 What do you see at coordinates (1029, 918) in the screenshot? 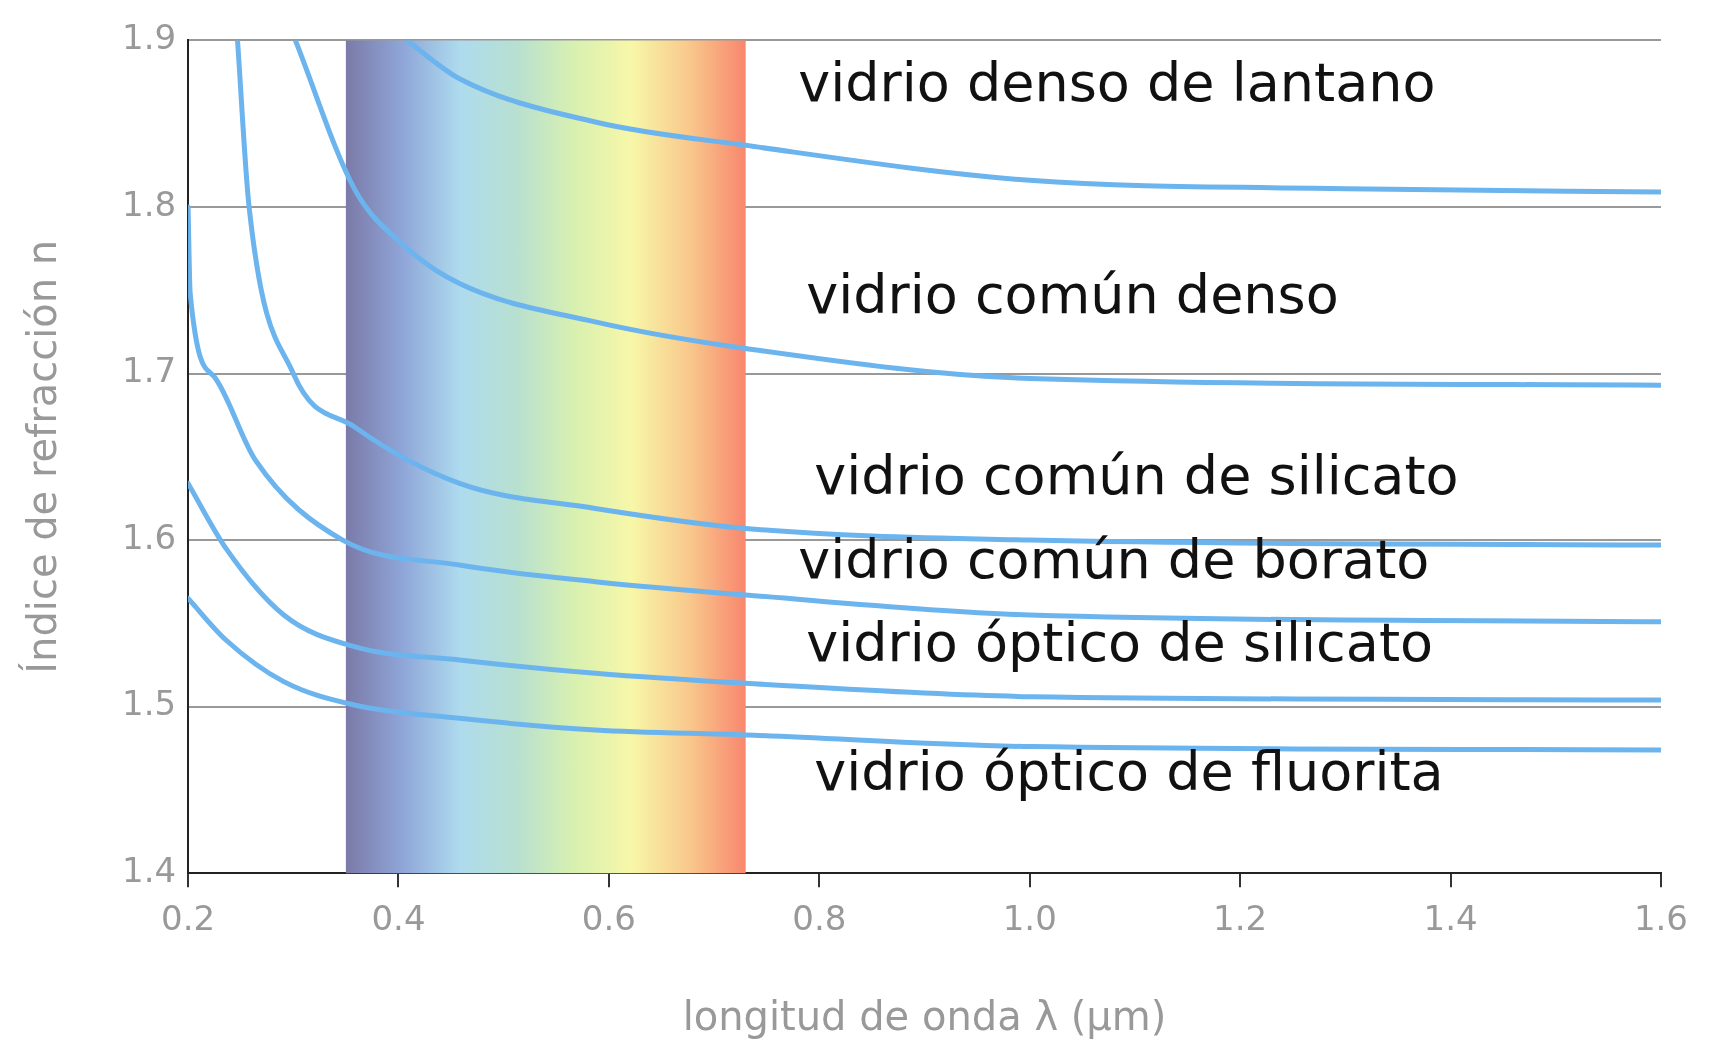
I see `x-tick-label: 1.0` at bounding box center [1029, 918].